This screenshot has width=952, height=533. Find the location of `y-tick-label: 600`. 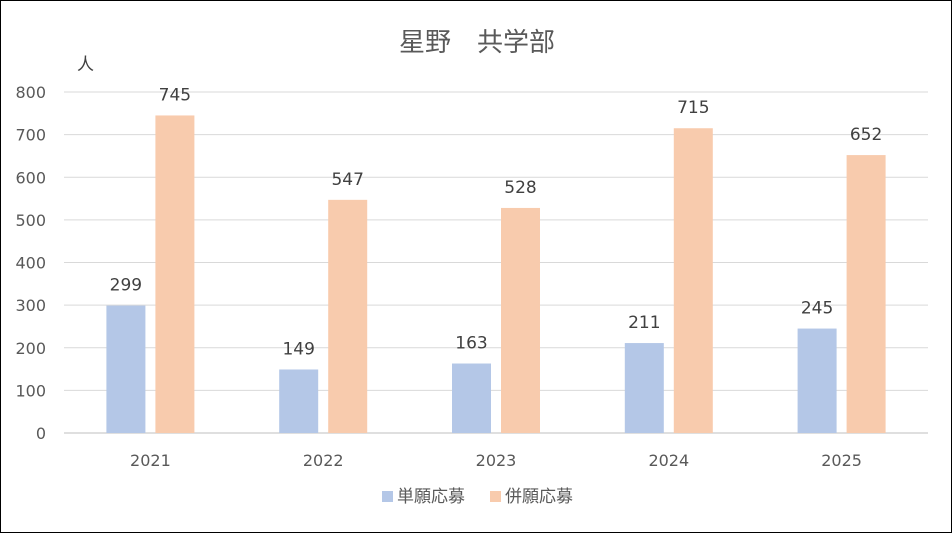

y-tick-label: 600 is located at coordinates (30, 177).